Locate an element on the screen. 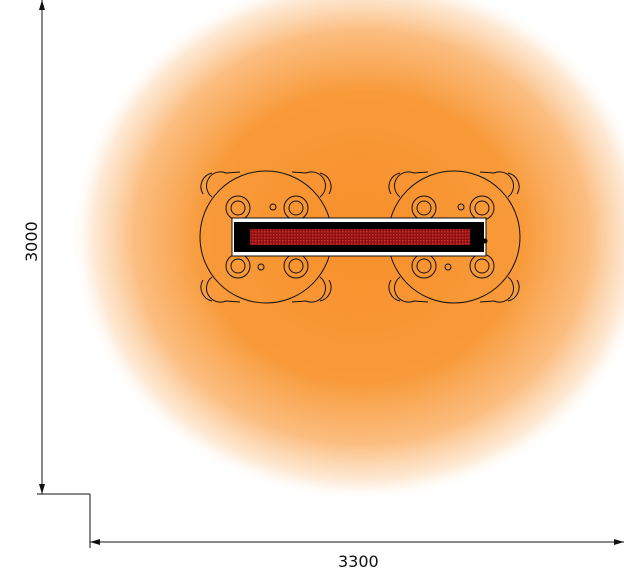  chair-left-bl is located at coordinates (223, 289).